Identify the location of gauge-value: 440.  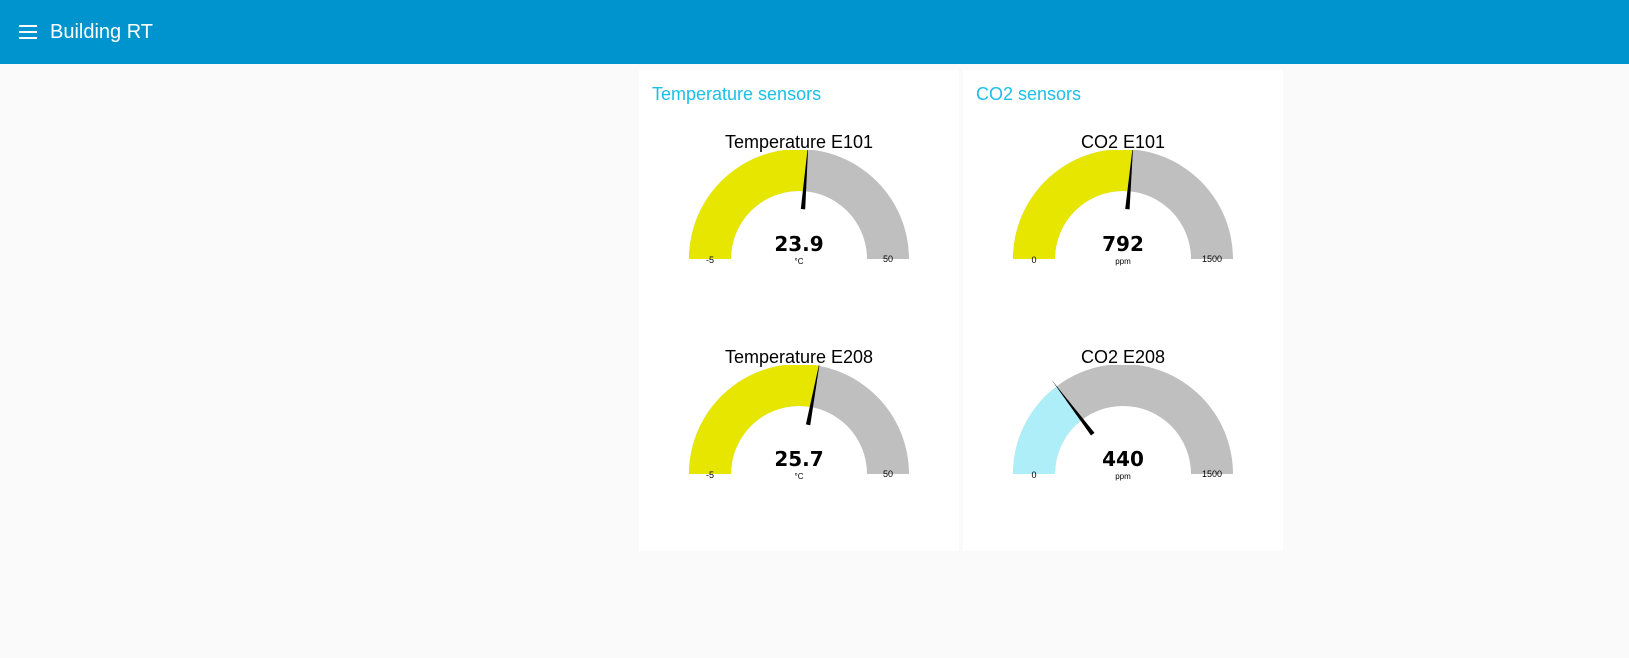
(1123, 459).